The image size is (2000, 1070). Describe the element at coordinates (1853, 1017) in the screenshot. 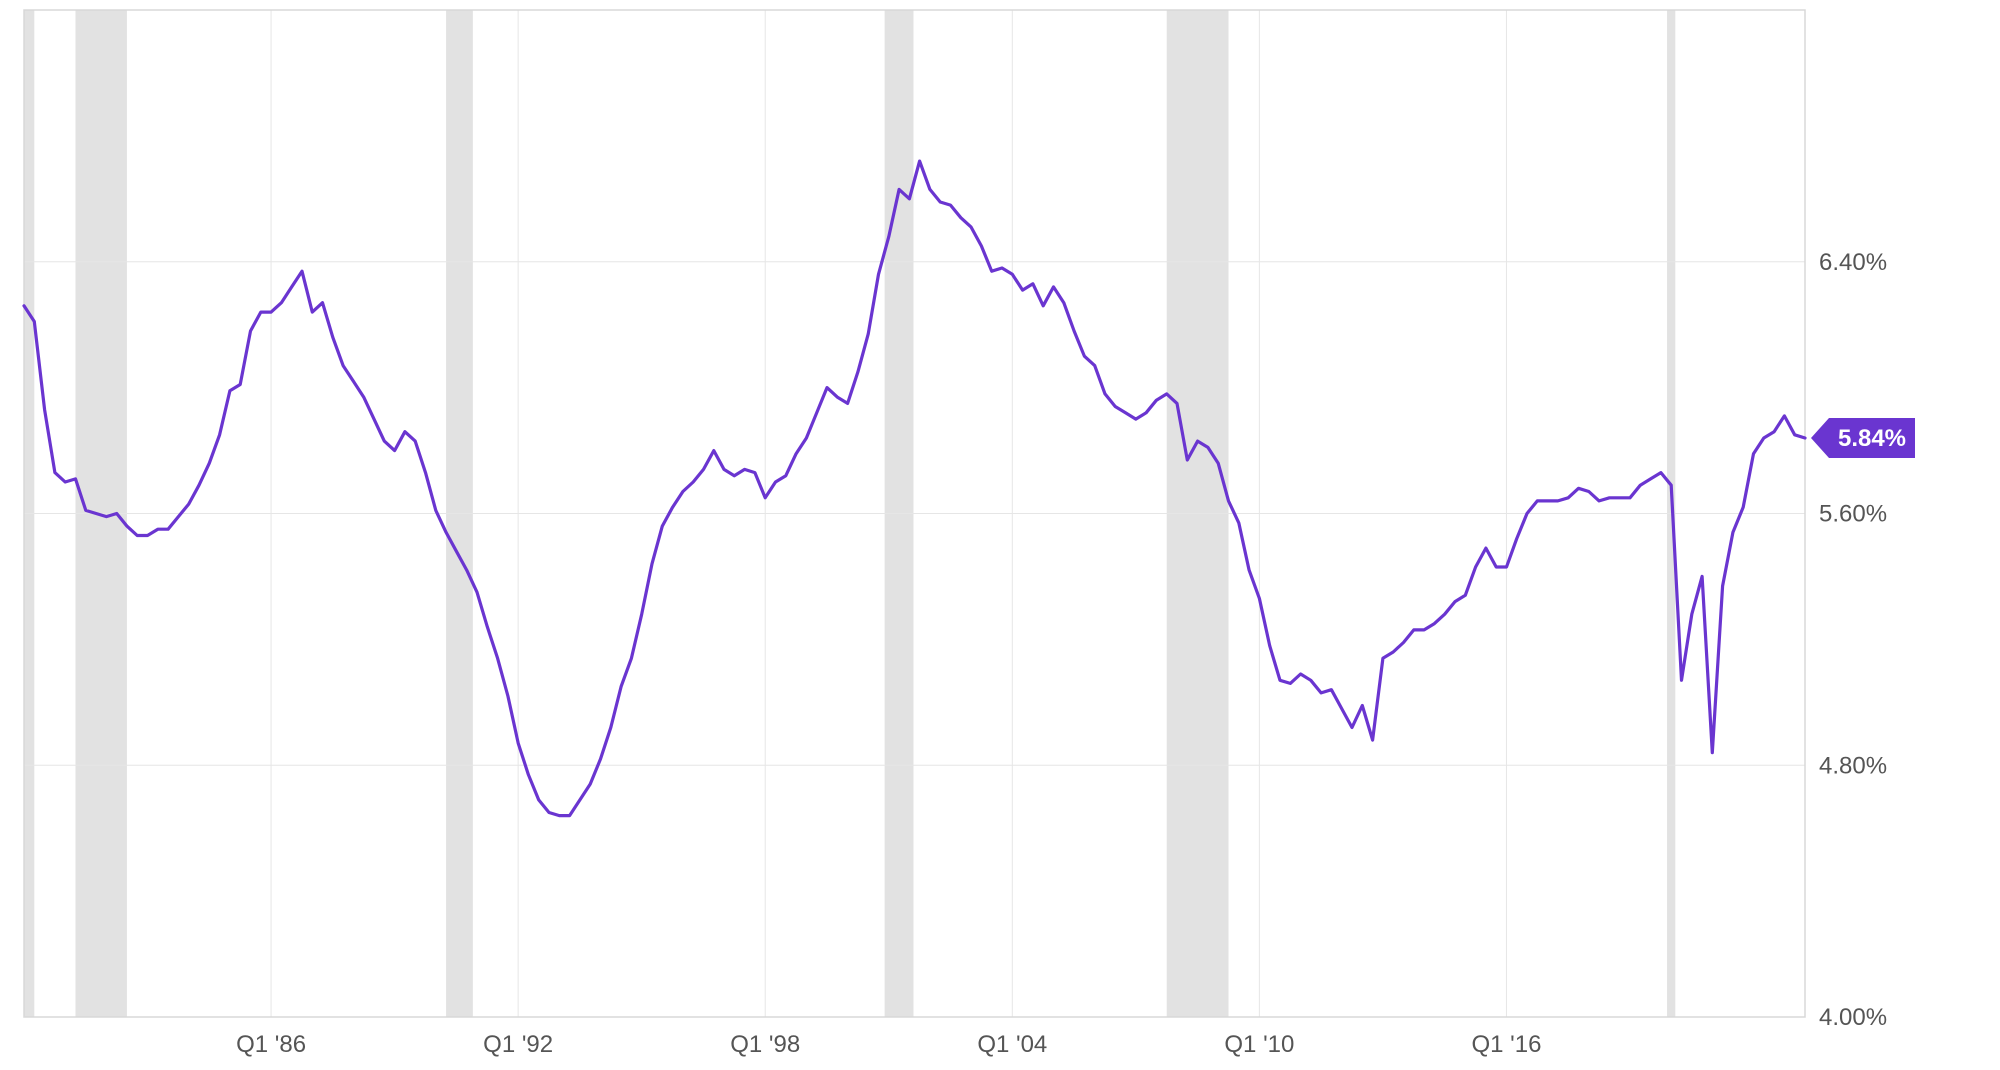

I see `y-tick-label: 4.00%` at that location.